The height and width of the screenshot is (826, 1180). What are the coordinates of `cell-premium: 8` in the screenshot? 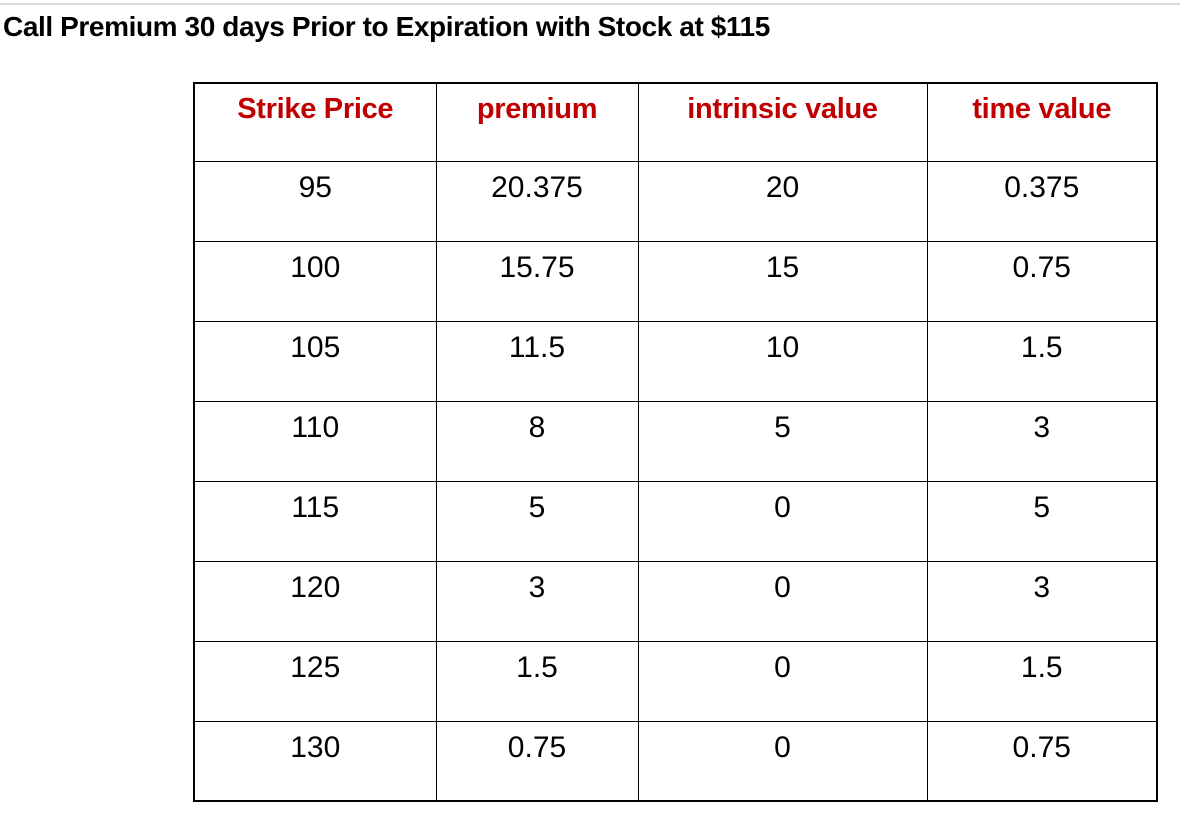 It's located at (537, 441).